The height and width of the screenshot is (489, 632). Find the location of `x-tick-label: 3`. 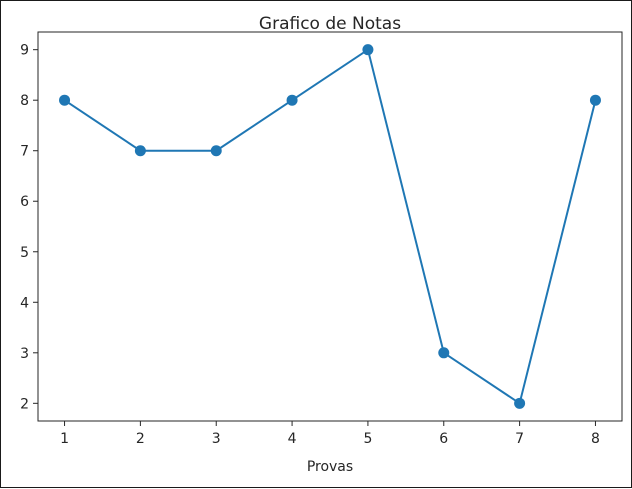

x-tick-label: 3 is located at coordinates (216, 439).